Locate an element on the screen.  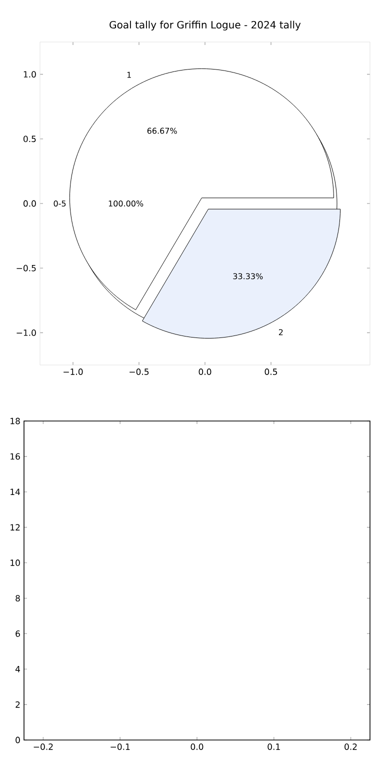
x-tick-label: 0.5 is located at coordinates (270, 371).